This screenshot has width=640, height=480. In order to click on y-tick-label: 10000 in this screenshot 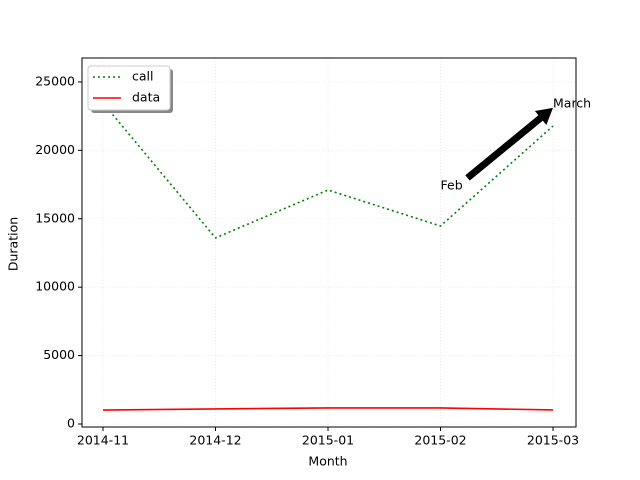, I will do `click(55, 286)`.